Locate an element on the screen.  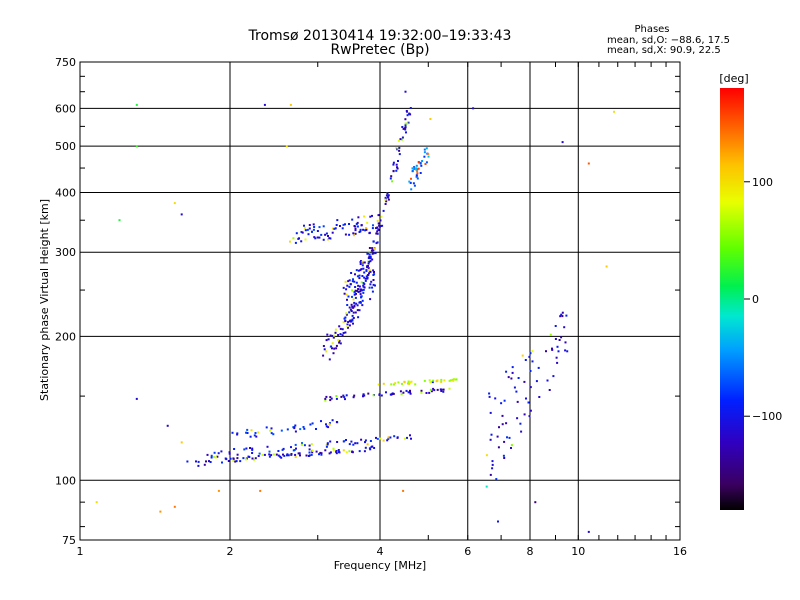
x-tick-label: 6 is located at coordinates (467, 551).